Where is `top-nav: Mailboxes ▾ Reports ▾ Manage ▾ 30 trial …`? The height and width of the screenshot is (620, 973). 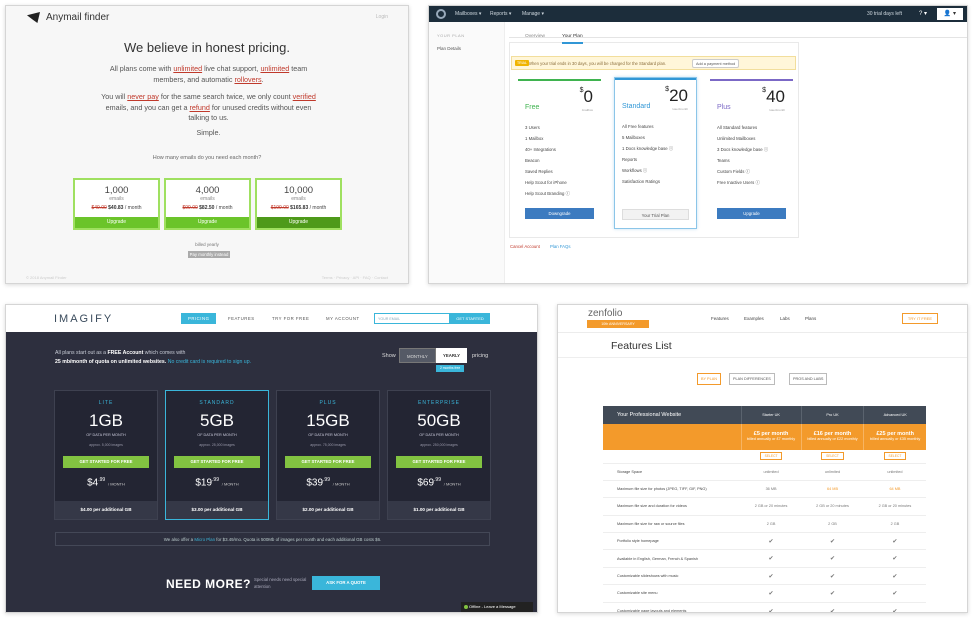 top-nav: Mailboxes ▾ Reports ▾ Manage ▾ 30 trial … is located at coordinates (698, 14).